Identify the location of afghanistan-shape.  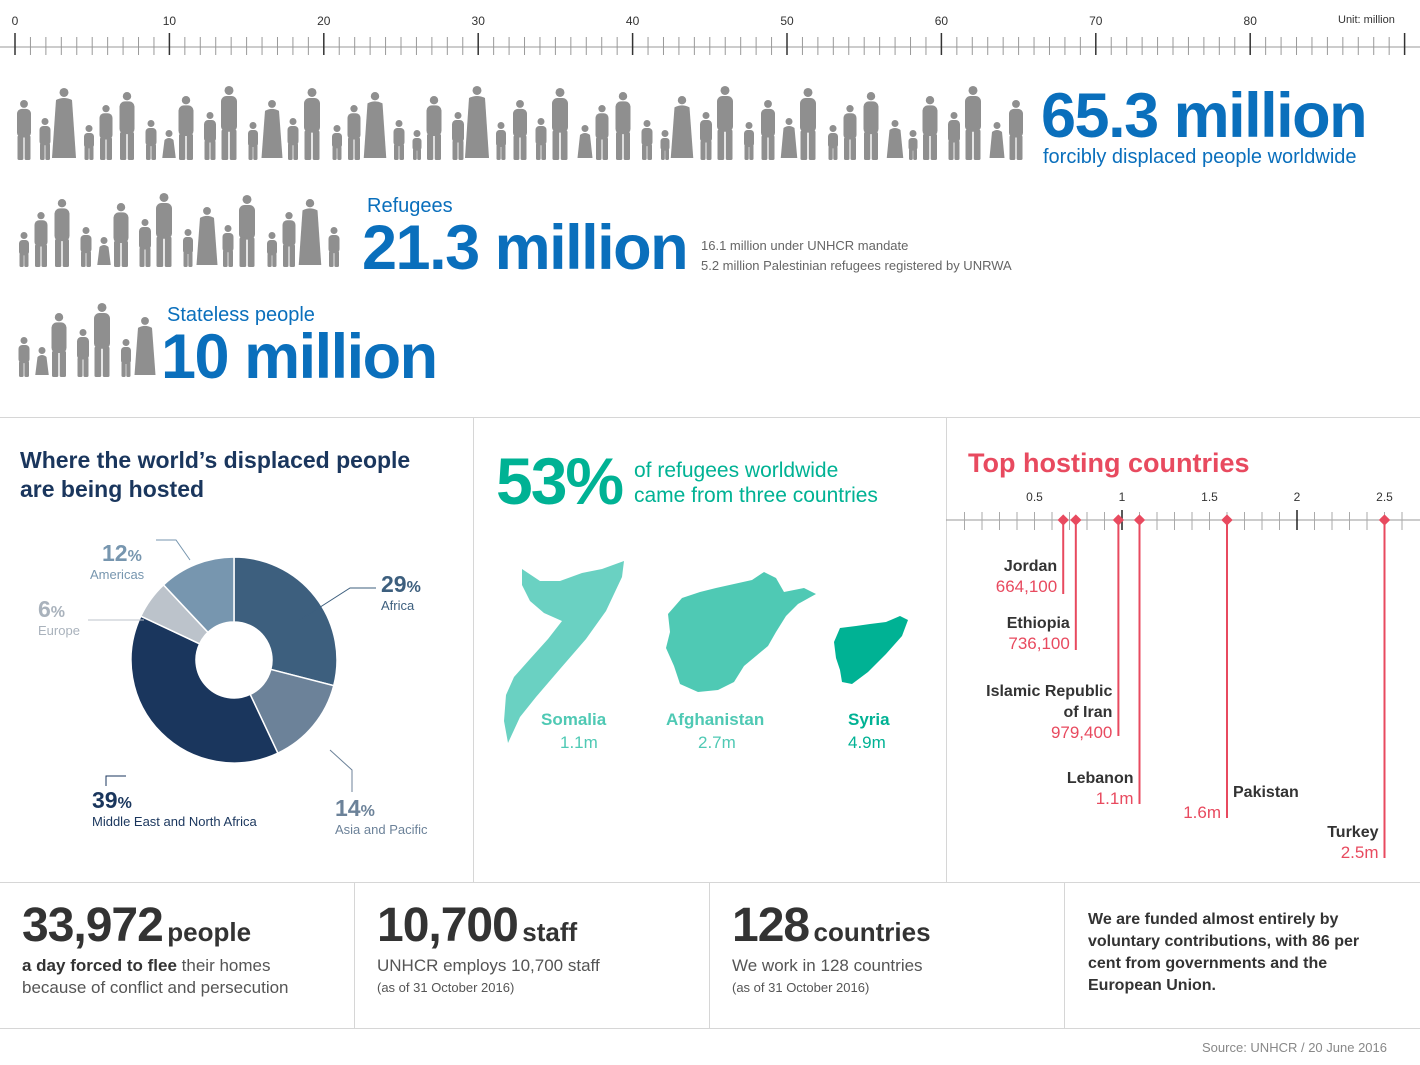
(741, 632).